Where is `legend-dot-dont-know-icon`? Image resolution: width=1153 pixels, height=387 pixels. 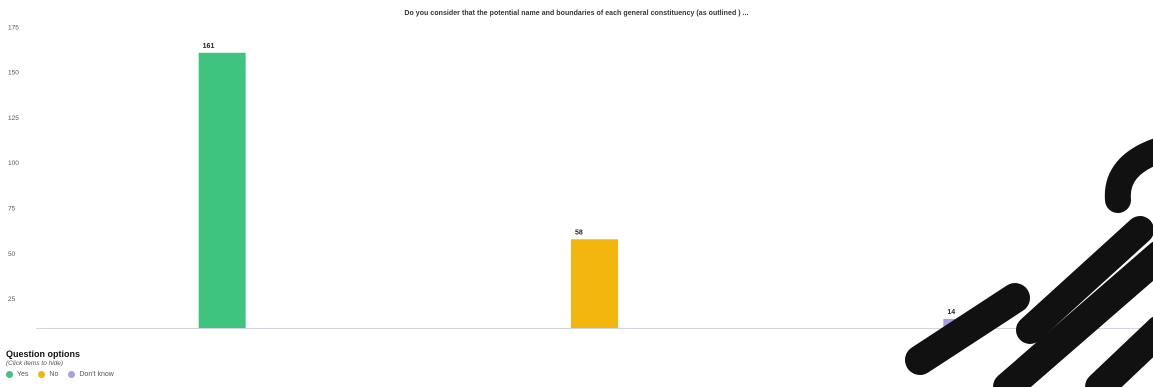
legend-dot-dont-know-icon is located at coordinates (72, 374).